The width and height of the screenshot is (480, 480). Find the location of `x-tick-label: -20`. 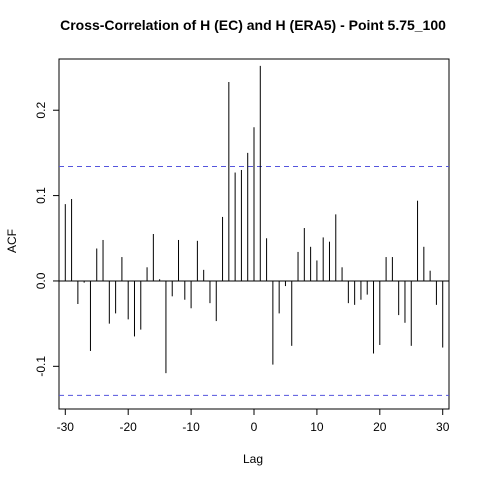

x-tick-label: -20 is located at coordinates (129, 427).